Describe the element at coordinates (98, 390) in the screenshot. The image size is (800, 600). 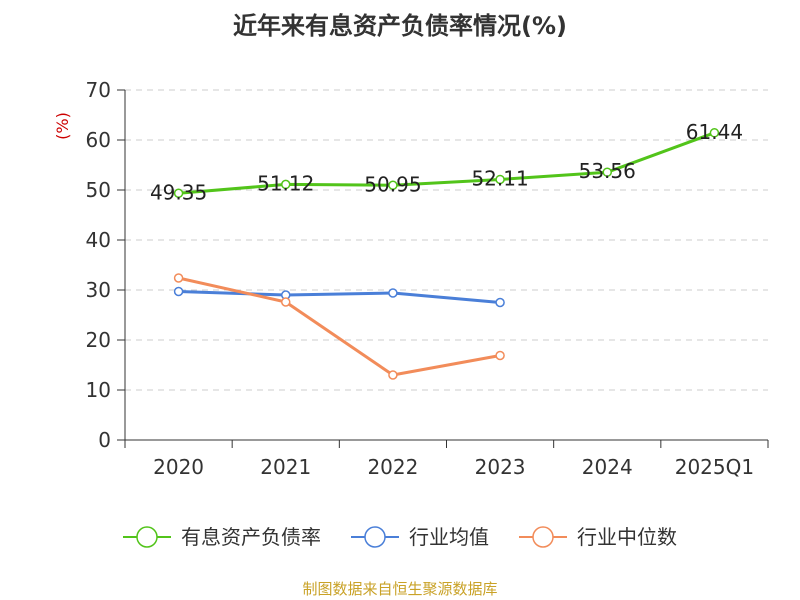
I see `y-tick-label: 10` at that location.